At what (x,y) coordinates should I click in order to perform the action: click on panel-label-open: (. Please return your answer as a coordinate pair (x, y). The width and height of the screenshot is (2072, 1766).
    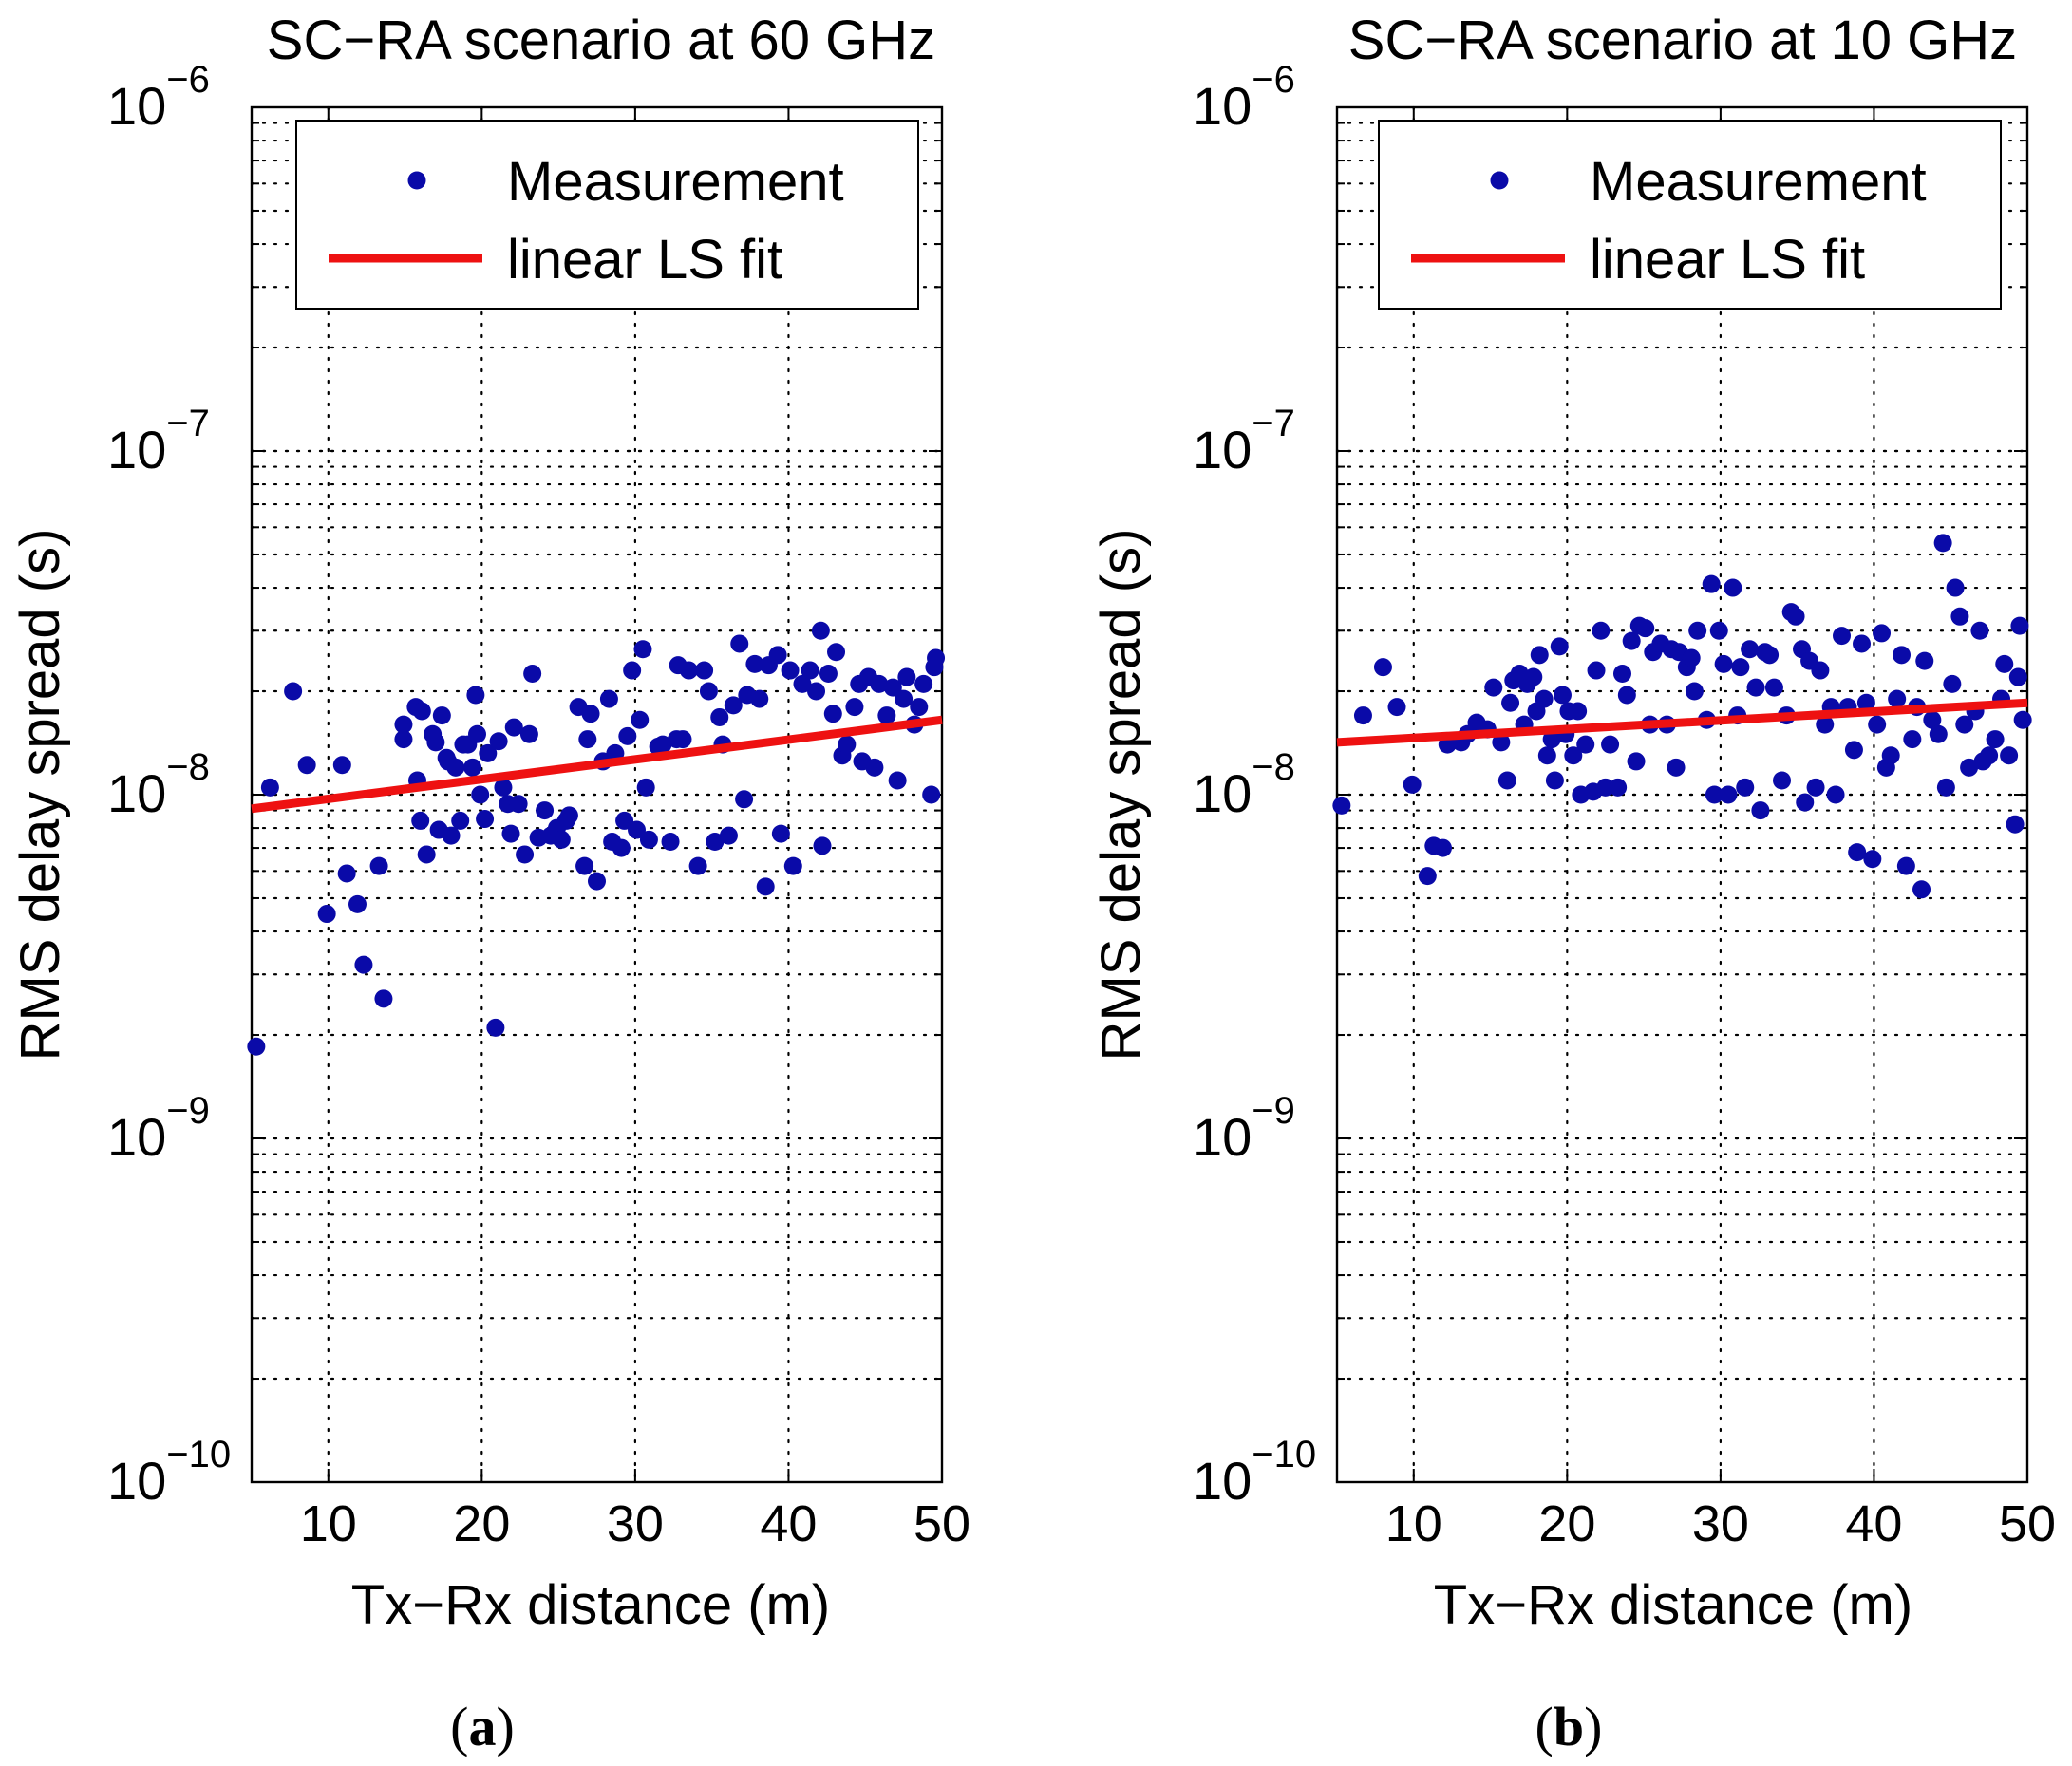
    Looking at the image, I should click on (1544, 1726).